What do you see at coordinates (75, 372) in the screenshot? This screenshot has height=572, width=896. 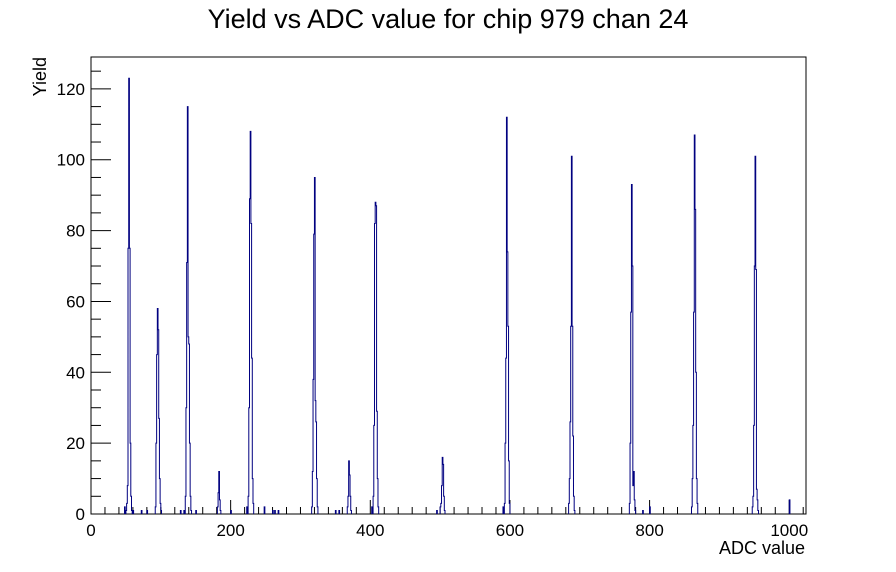 I see `y-tick-label: 40` at bounding box center [75, 372].